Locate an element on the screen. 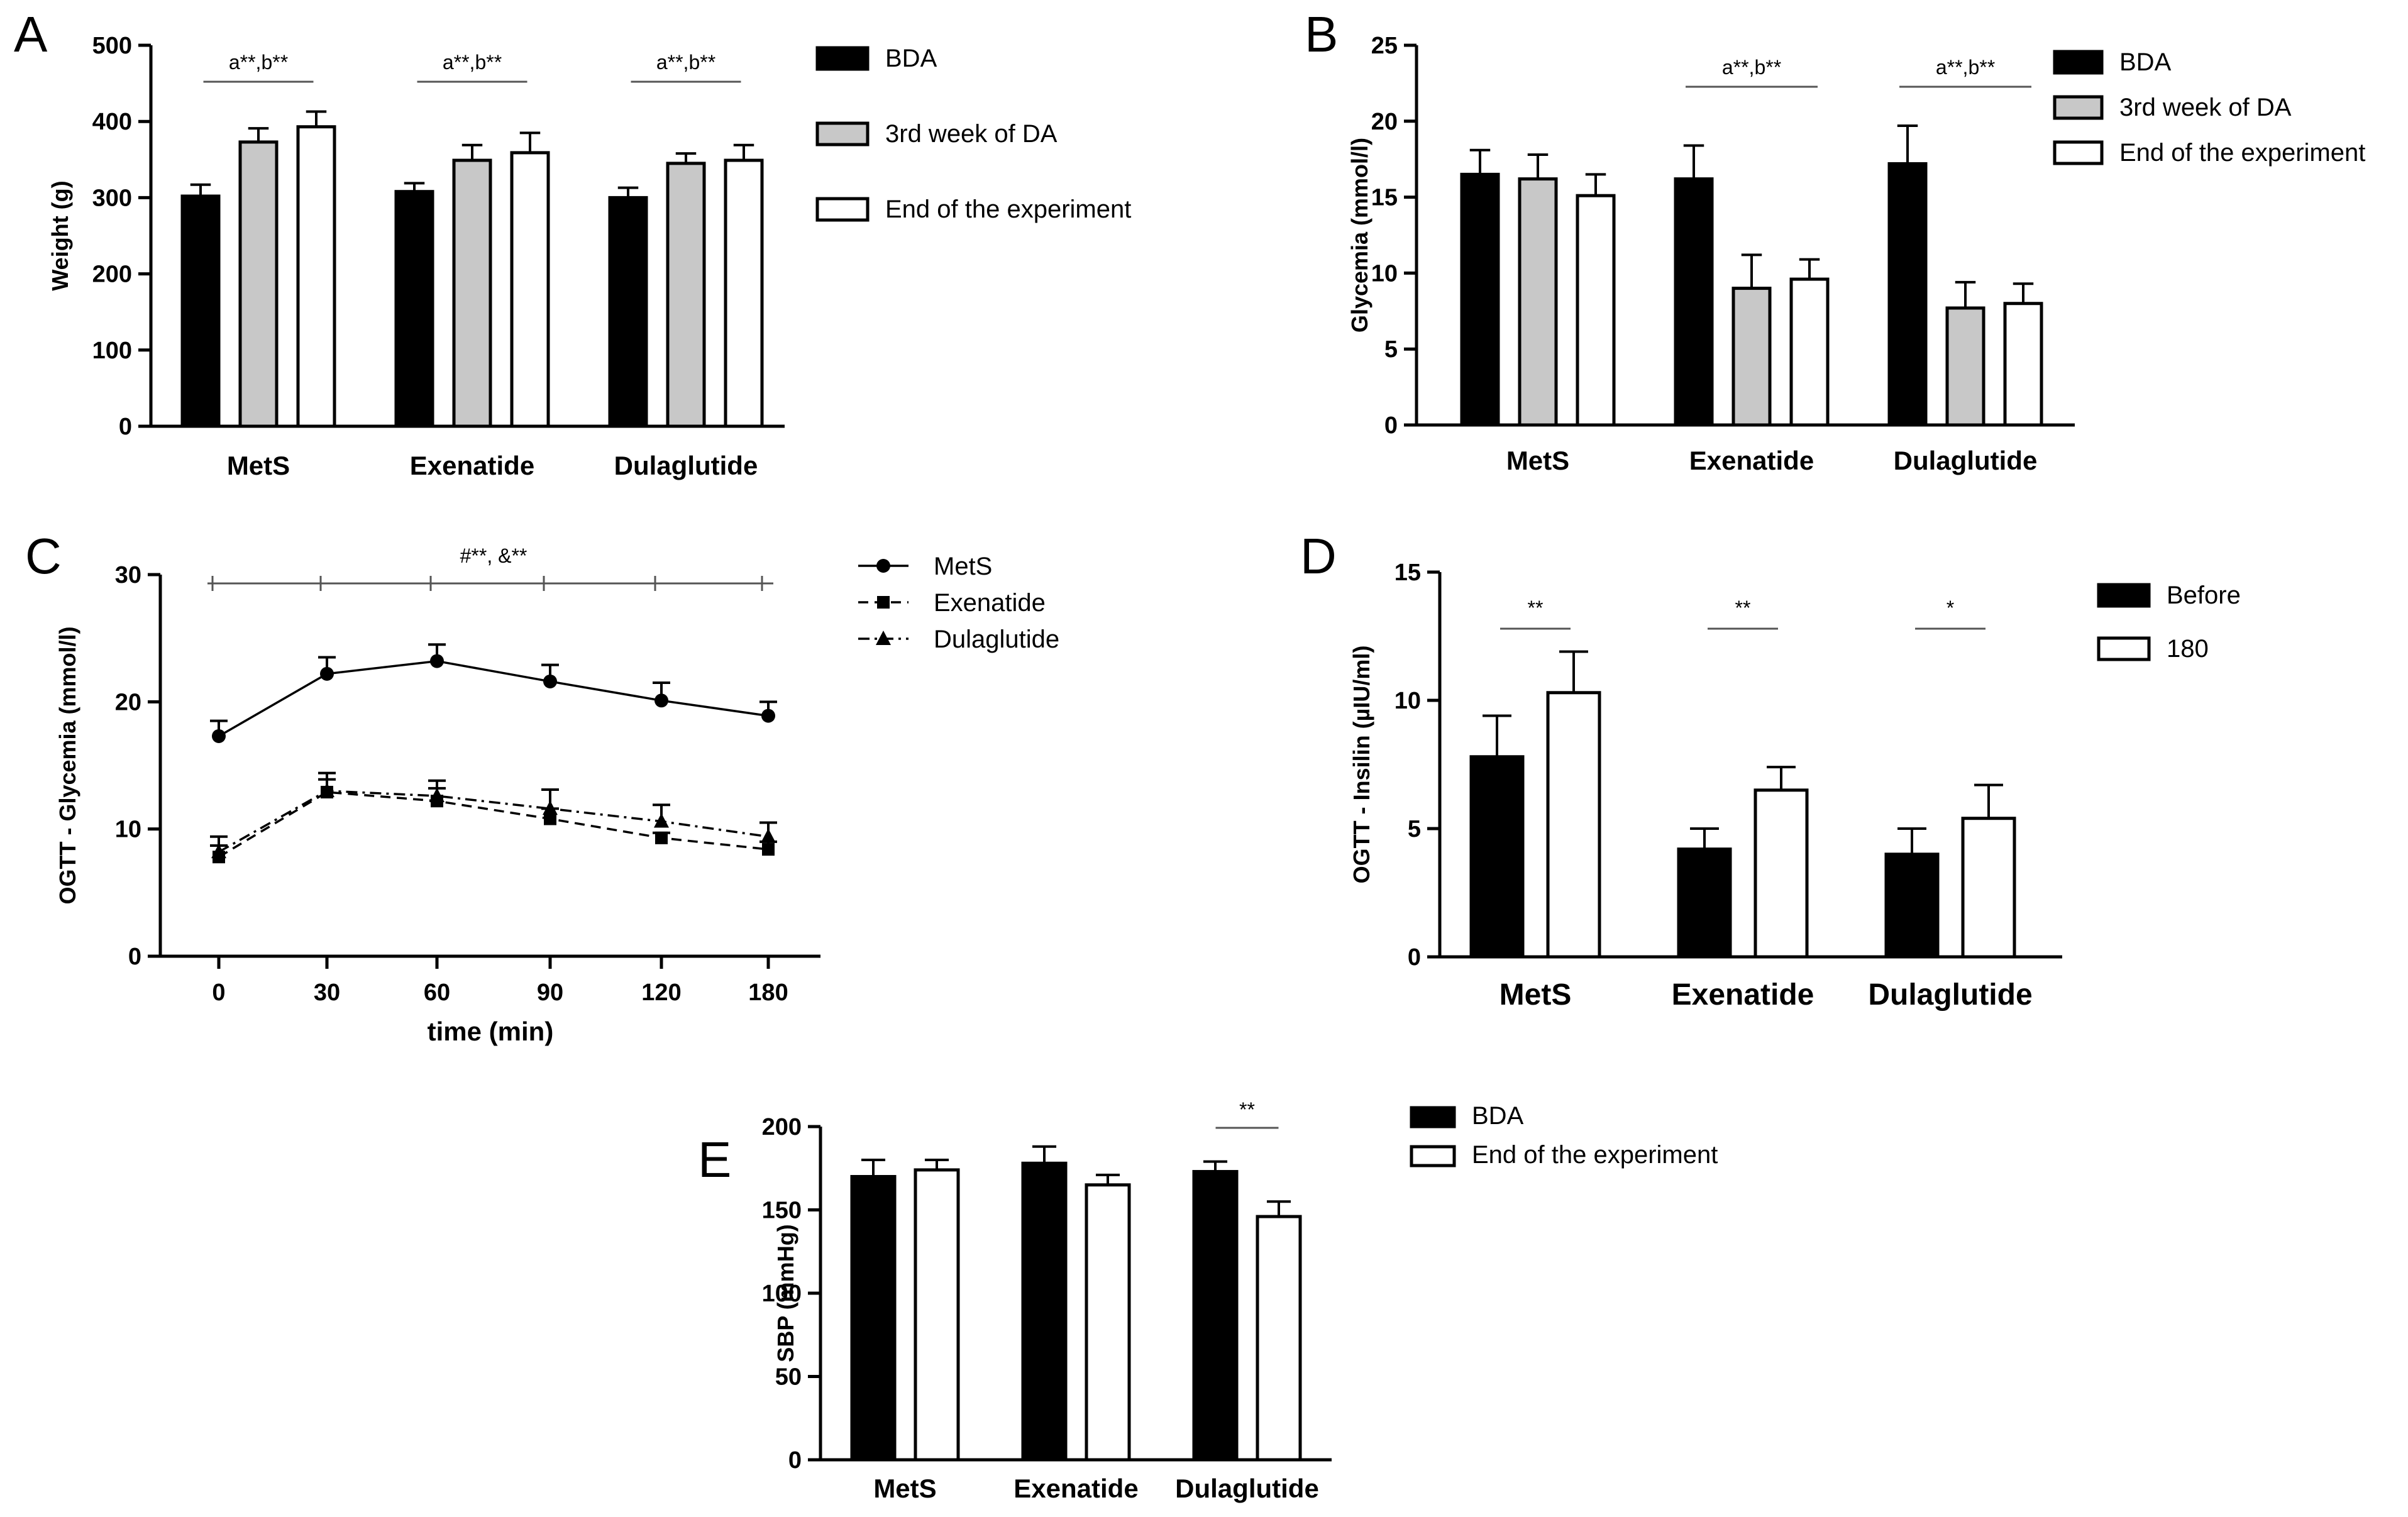  legend-label-exenatide: Exenatide is located at coordinates (990, 603).